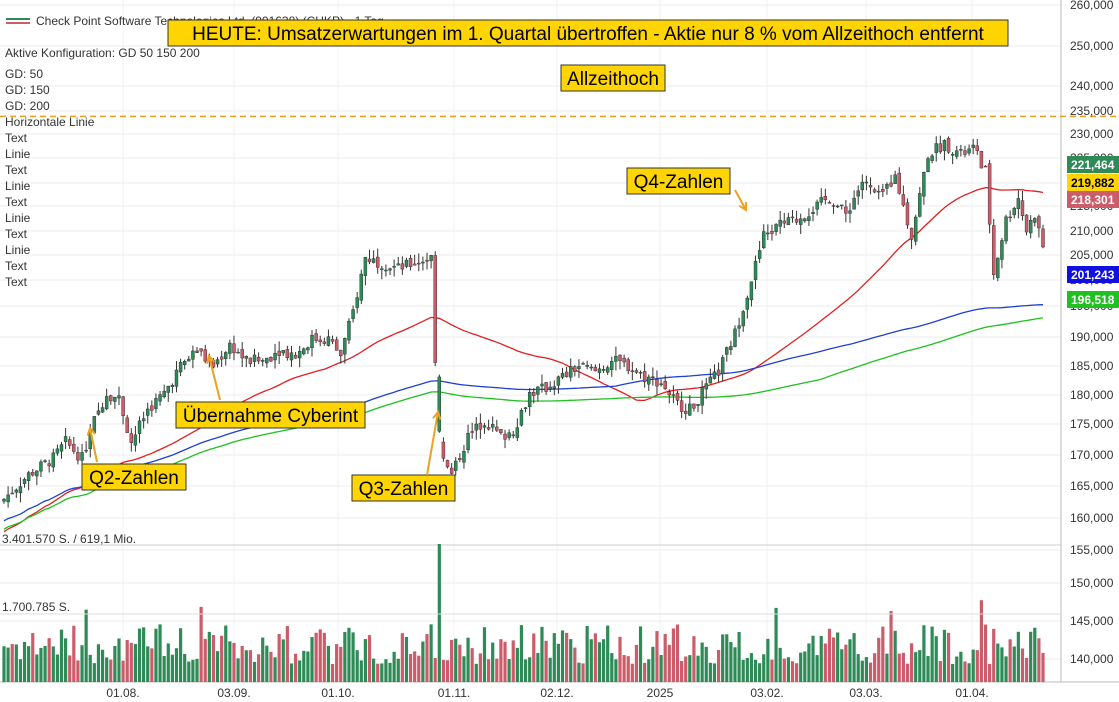 This screenshot has width=1119, height=702. I want to click on y-tick-label: 260,000, so click(1092, 6).